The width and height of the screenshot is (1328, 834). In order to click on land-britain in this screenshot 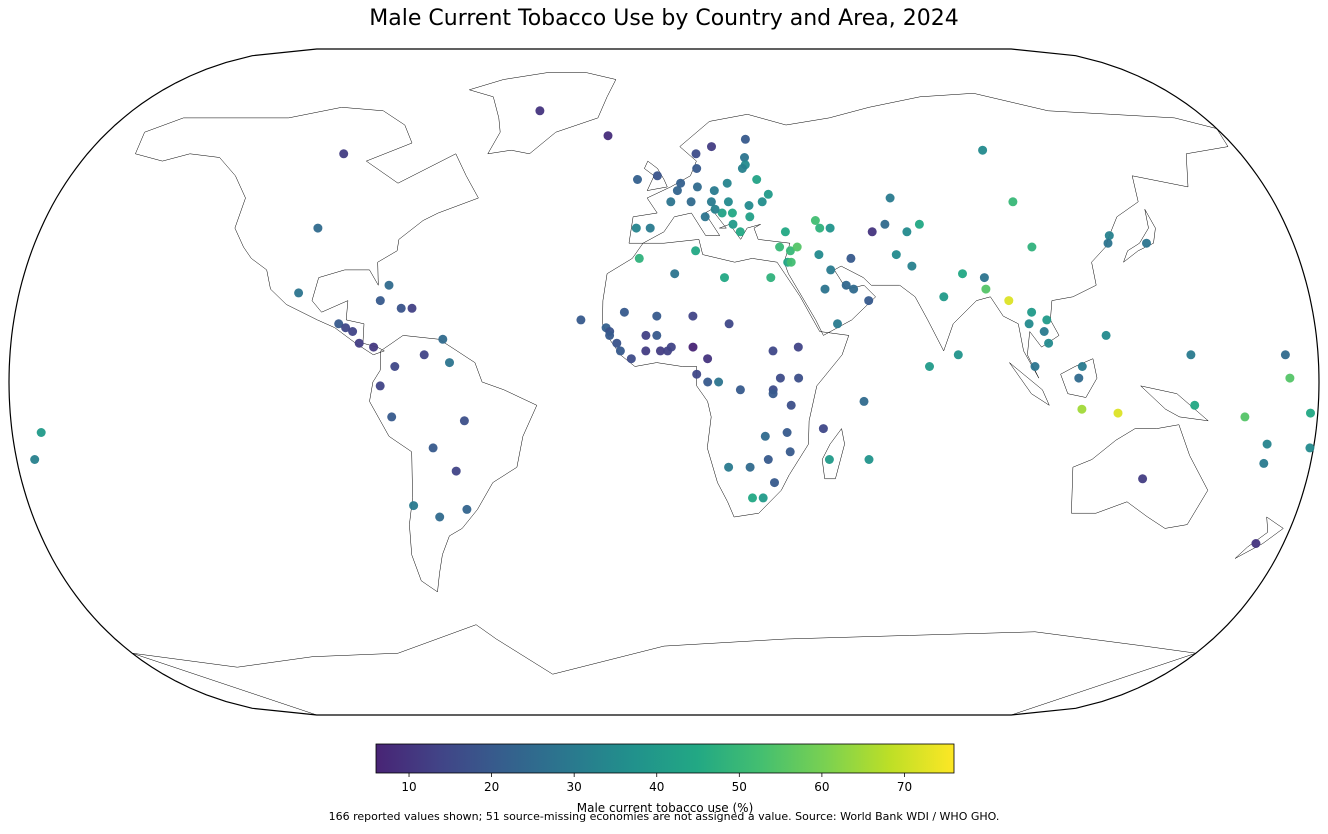, I will do `click(656, 175)`.